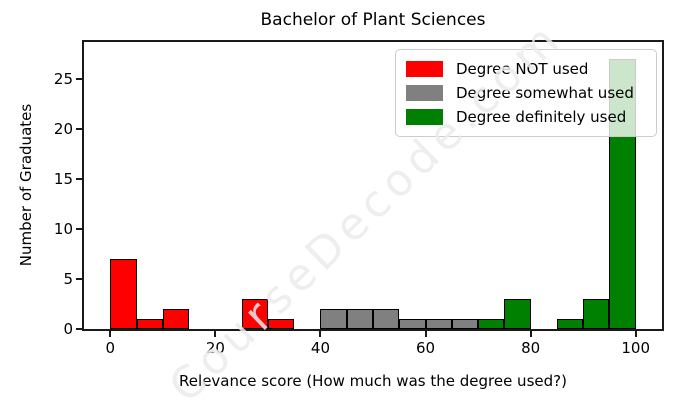  I want to click on y-tick-label: 20, so click(63, 129).